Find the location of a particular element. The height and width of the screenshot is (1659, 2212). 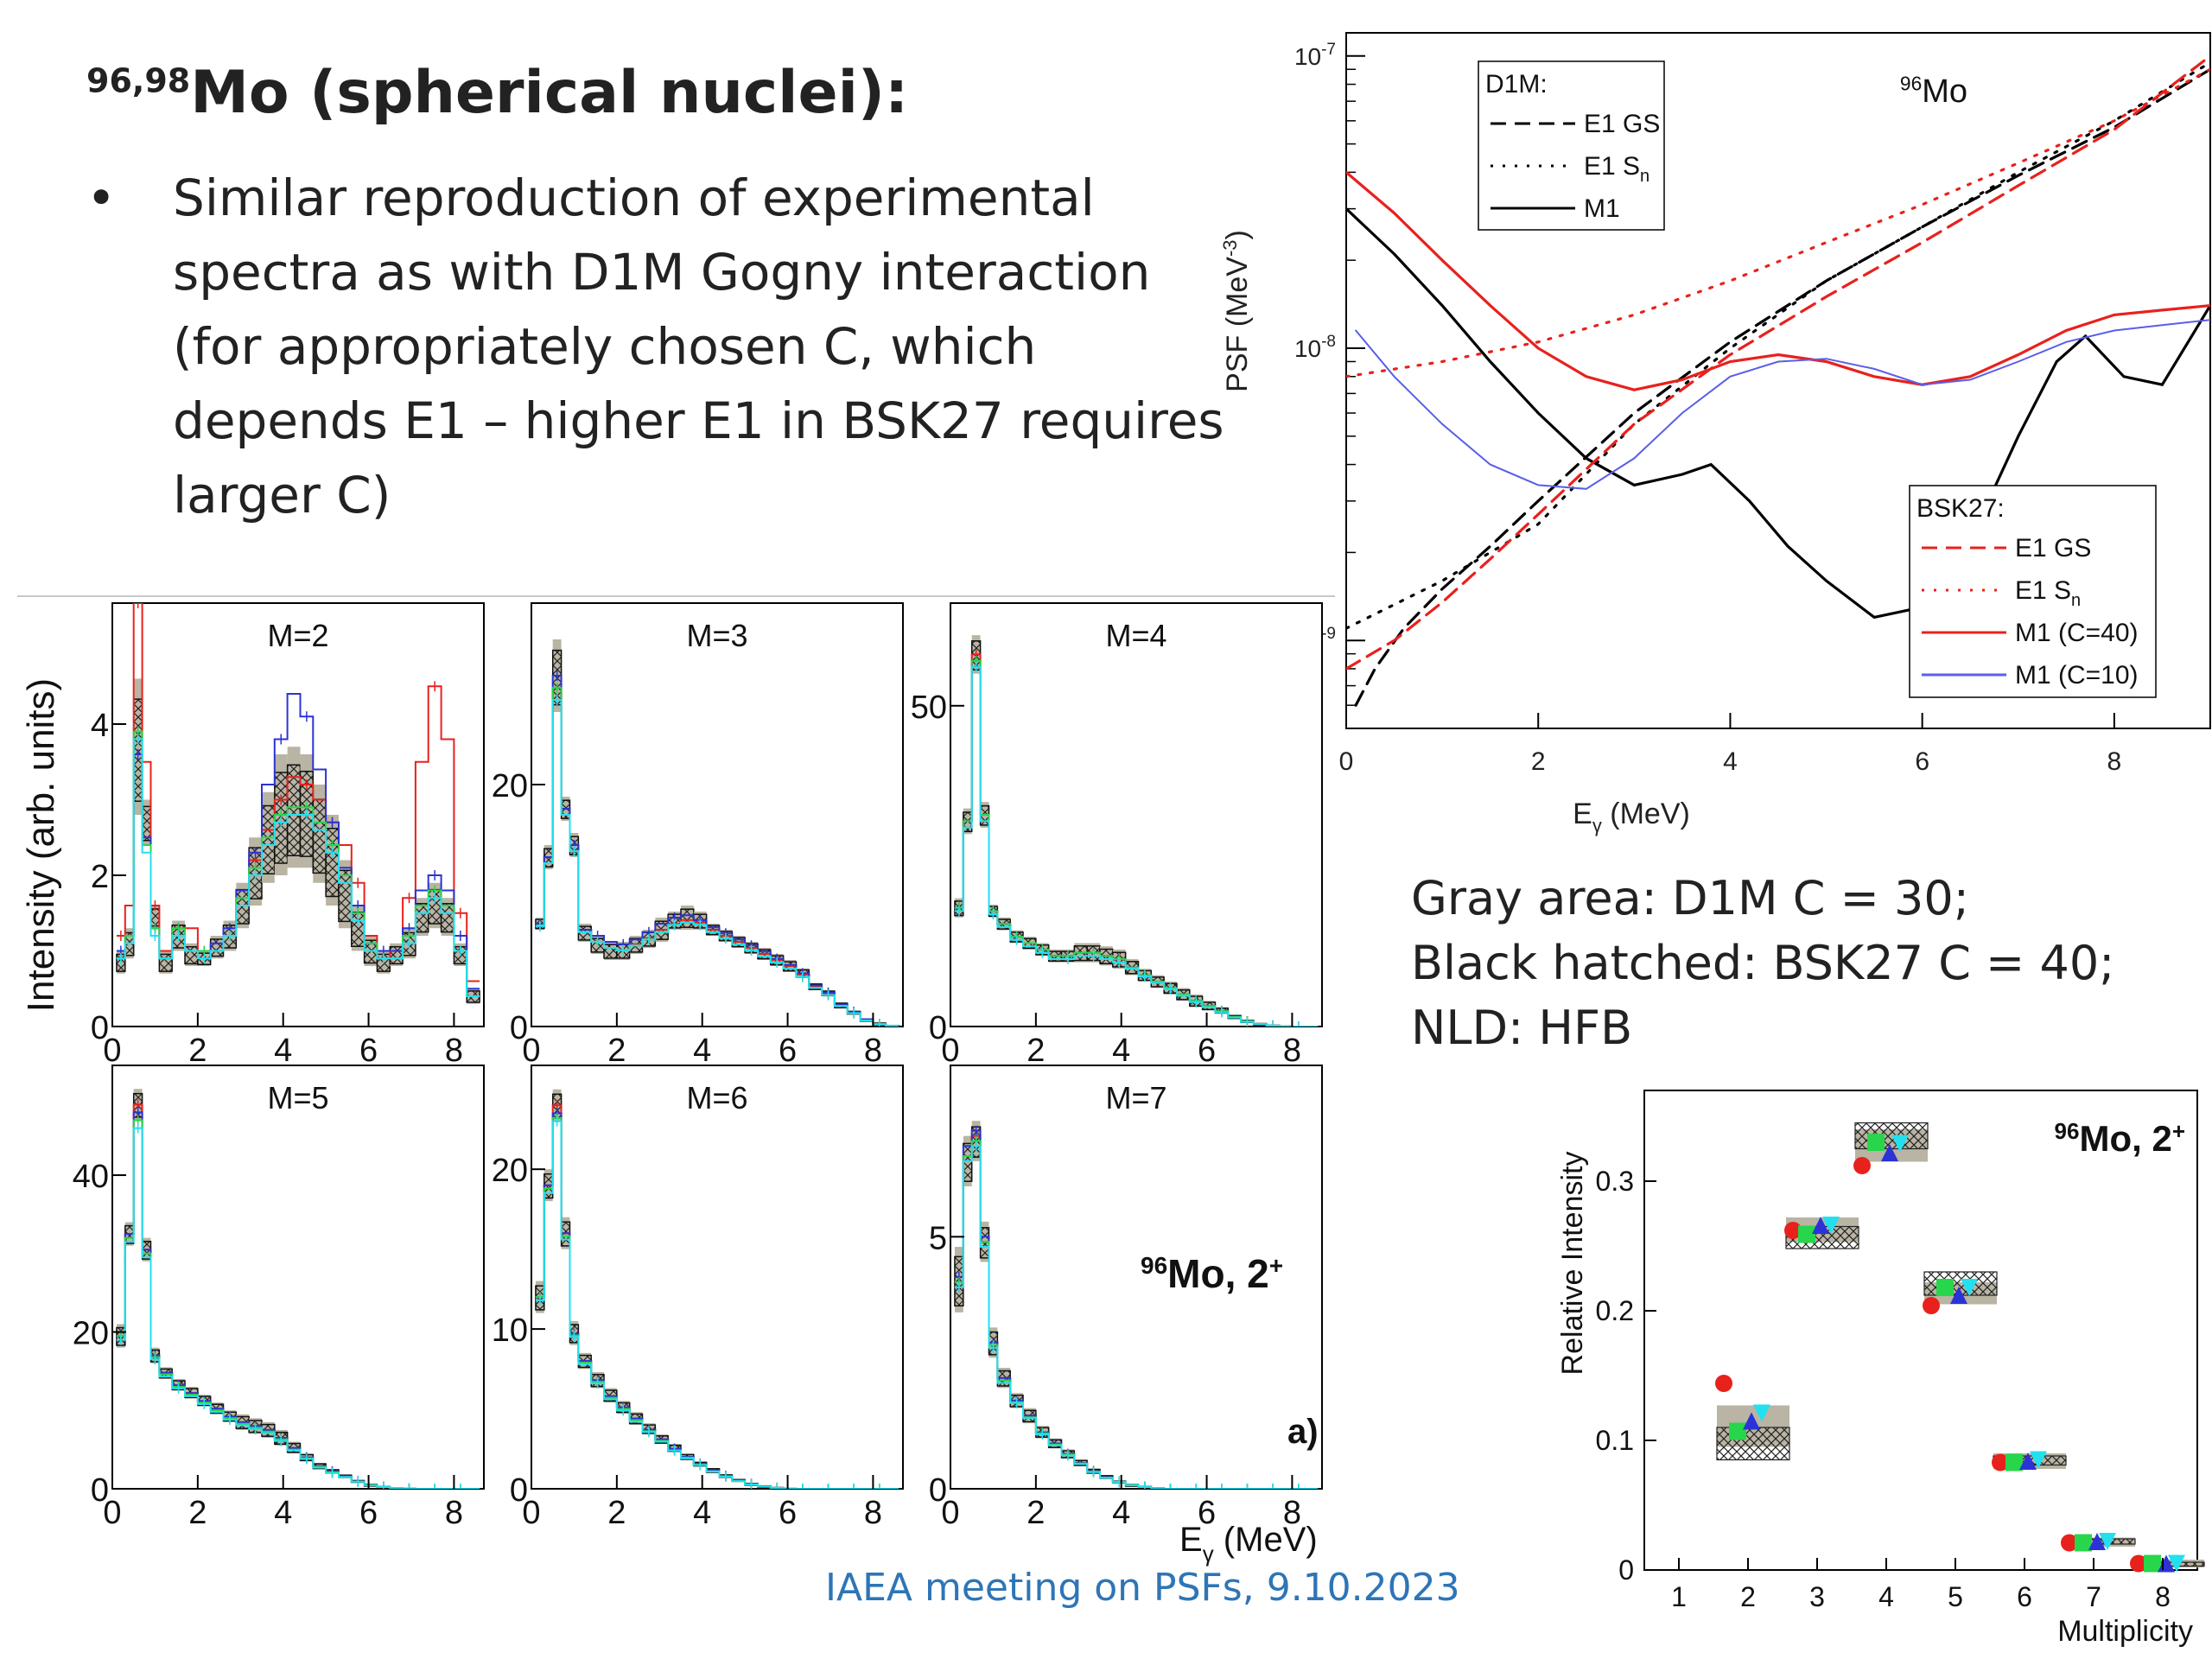

note-black-hatched: Black hatched: BSK27 C = 40; is located at coordinates (1763, 963).